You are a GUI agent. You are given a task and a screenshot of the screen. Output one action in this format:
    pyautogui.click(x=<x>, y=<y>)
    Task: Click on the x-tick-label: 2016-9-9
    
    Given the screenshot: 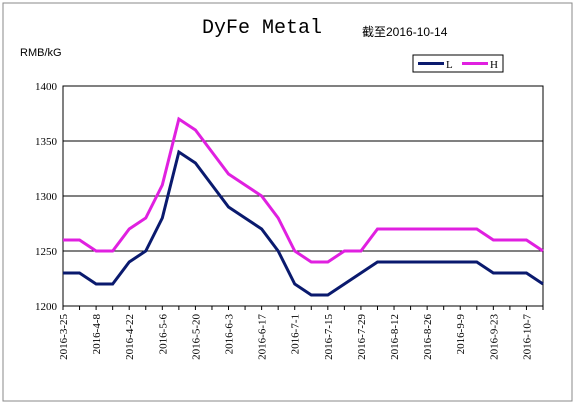 What is the action you would take?
    pyautogui.click(x=461, y=334)
    